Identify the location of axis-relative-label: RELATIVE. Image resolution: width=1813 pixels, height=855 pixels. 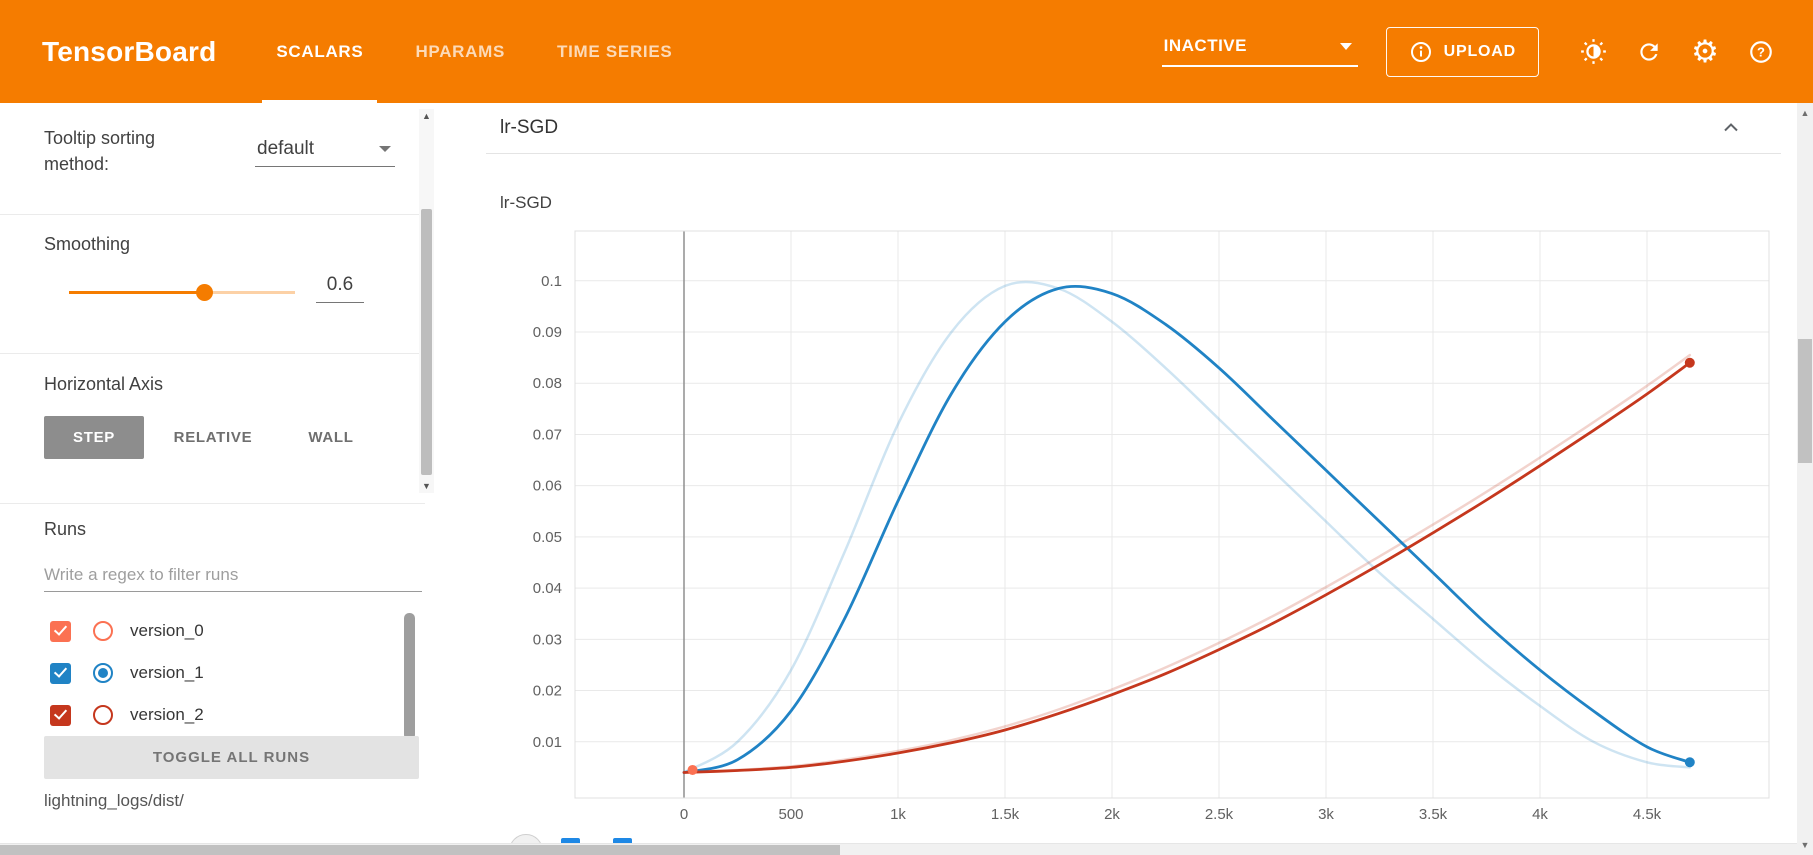
(213, 437).